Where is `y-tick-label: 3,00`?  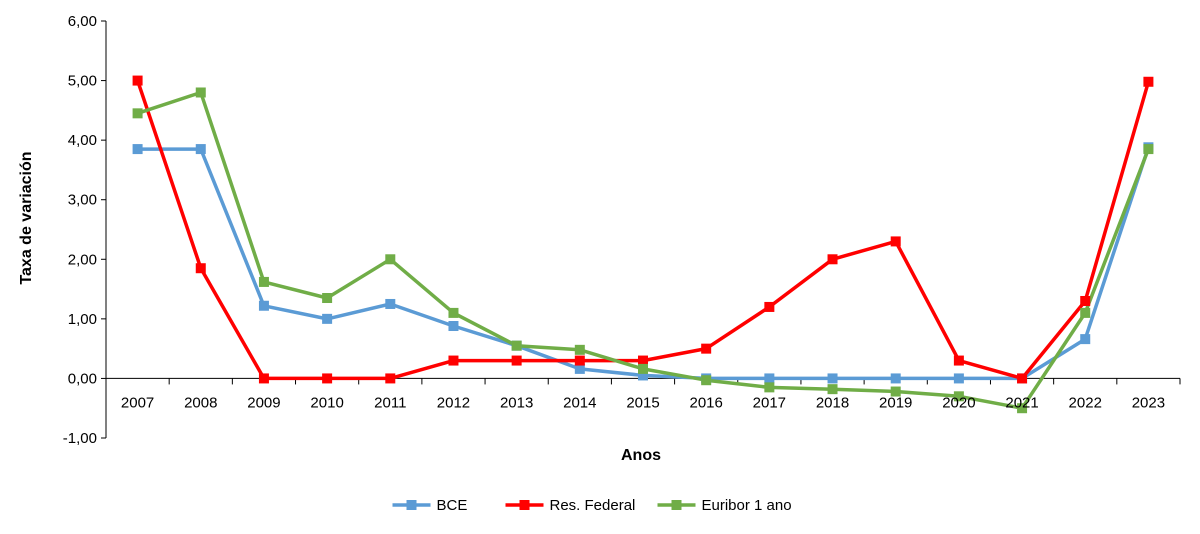 y-tick-label: 3,00 is located at coordinates (82, 200).